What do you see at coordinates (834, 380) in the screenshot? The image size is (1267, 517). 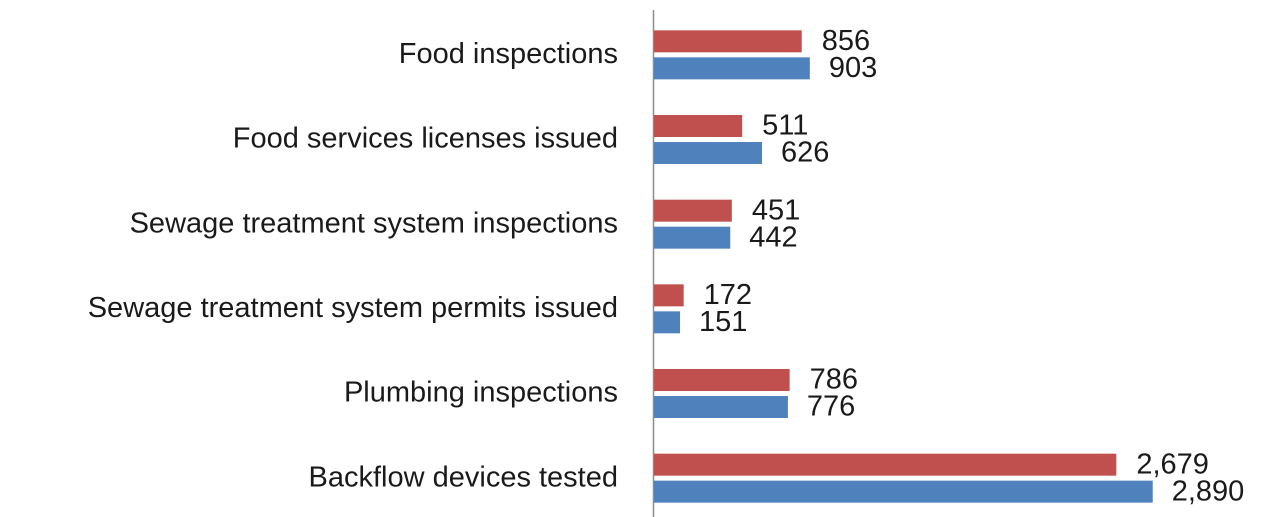 I see `value-label: 786` at bounding box center [834, 380].